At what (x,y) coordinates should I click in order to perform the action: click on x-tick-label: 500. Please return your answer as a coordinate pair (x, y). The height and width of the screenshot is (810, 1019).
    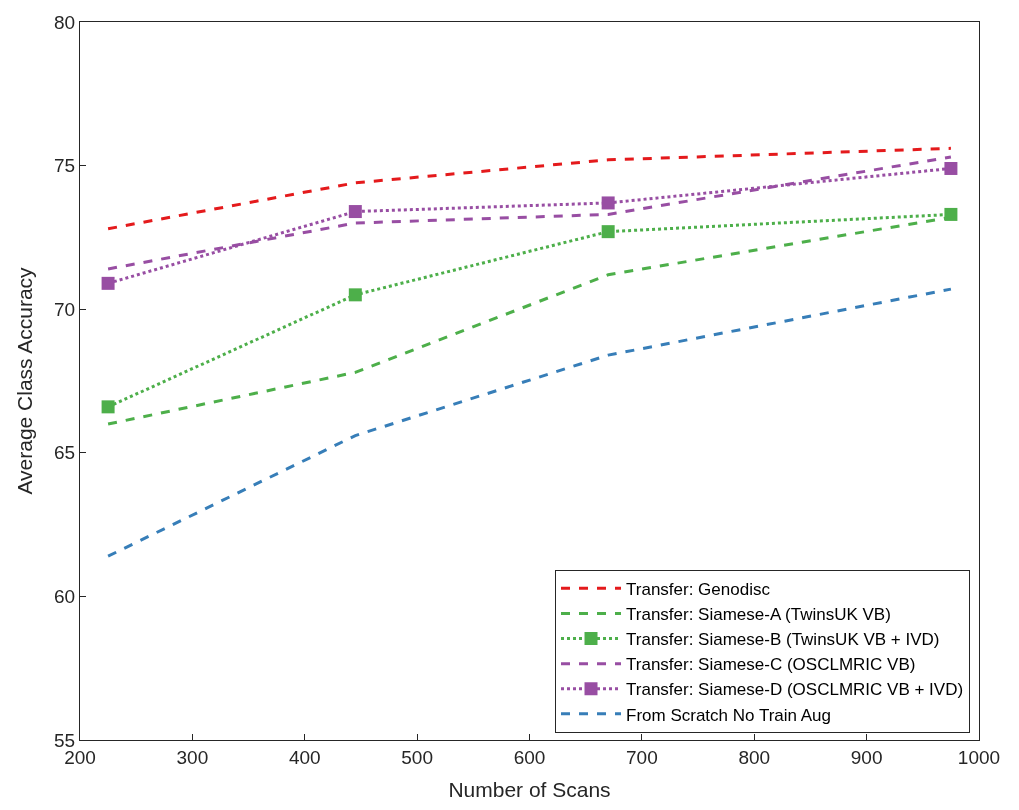
    Looking at the image, I should click on (417, 757).